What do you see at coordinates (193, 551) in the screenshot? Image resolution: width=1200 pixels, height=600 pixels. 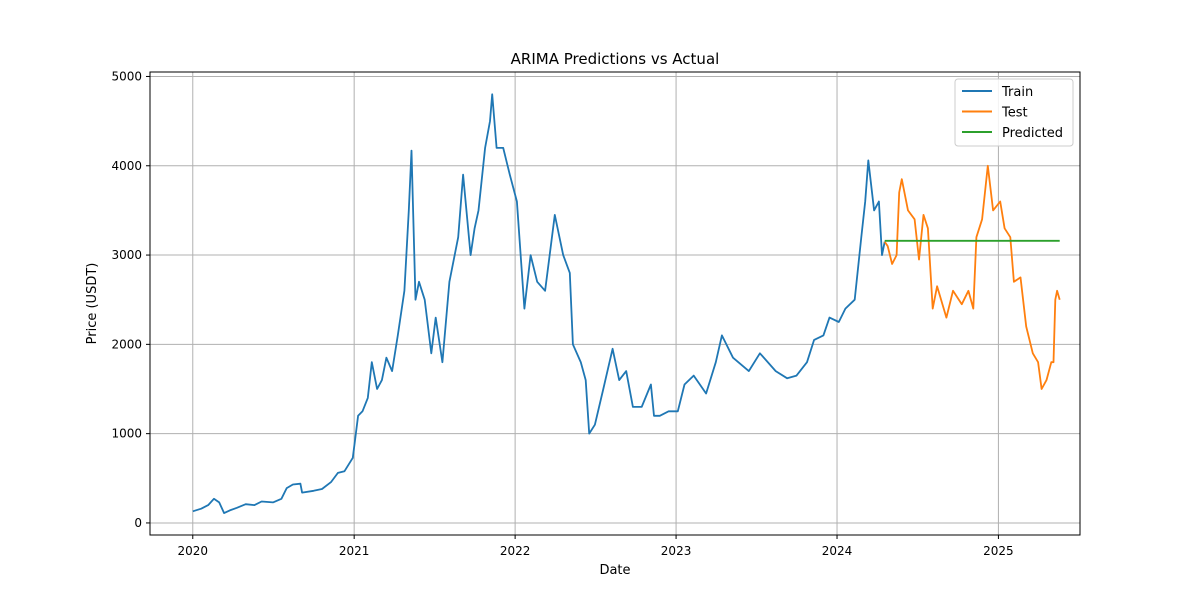 I see `x-tick-label: 2020` at bounding box center [193, 551].